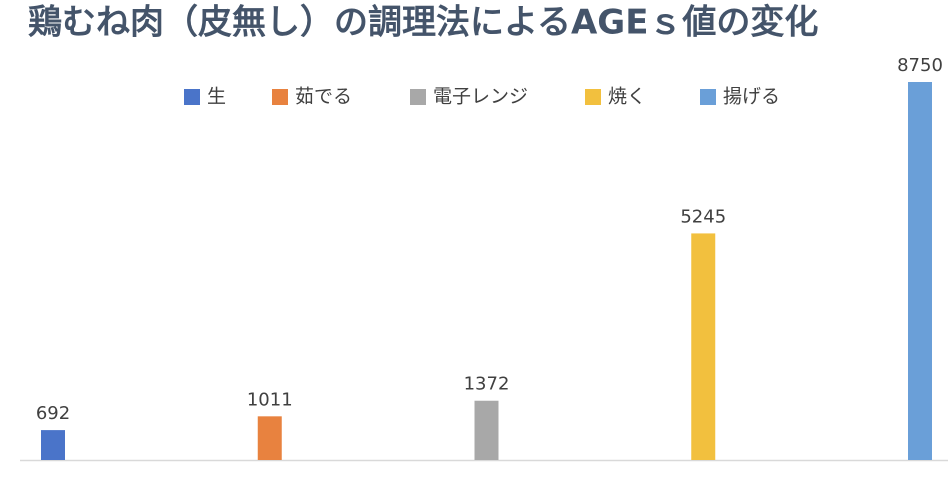 The image size is (948, 486). Describe the element at coordinates (423, 23) in the screenshot. I see `chart-title: 鶏むね肉（皮無し）の調理法によるAGEｓ値の変化` at that location.